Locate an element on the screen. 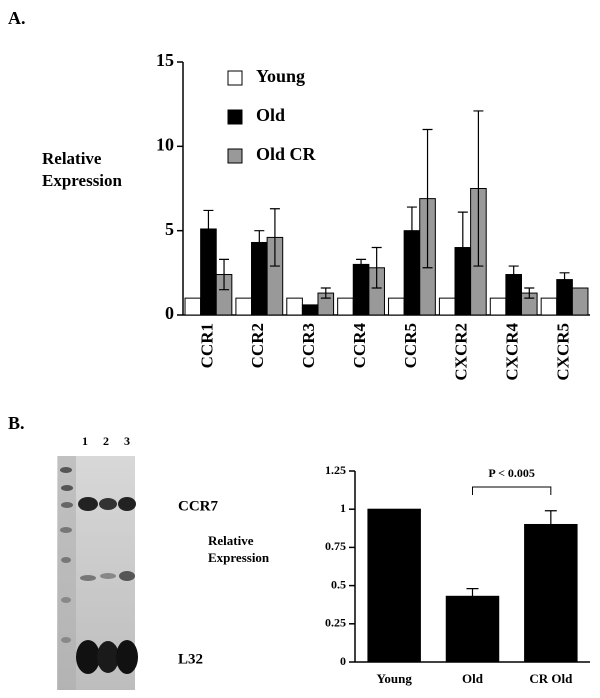 This screenshot has width=600, height=698. y-tick-label: 5 is located at coordinates (169, 229).